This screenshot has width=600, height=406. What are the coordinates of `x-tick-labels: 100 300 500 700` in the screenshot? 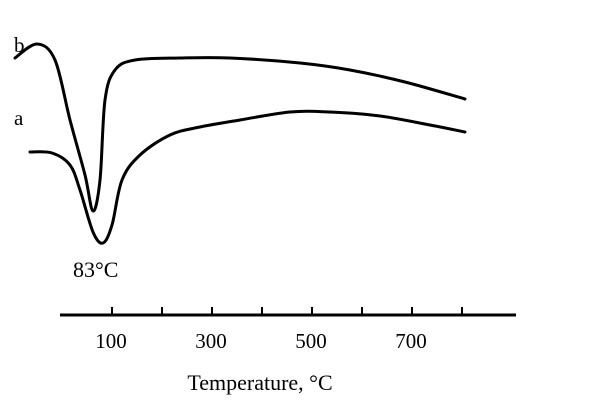 It's located at (261, 341).